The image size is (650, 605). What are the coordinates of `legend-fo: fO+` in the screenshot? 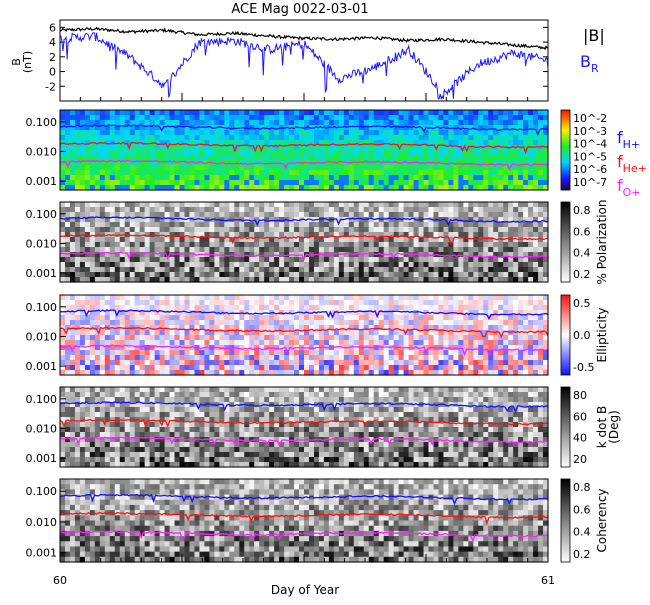 It's located at (629, 187).